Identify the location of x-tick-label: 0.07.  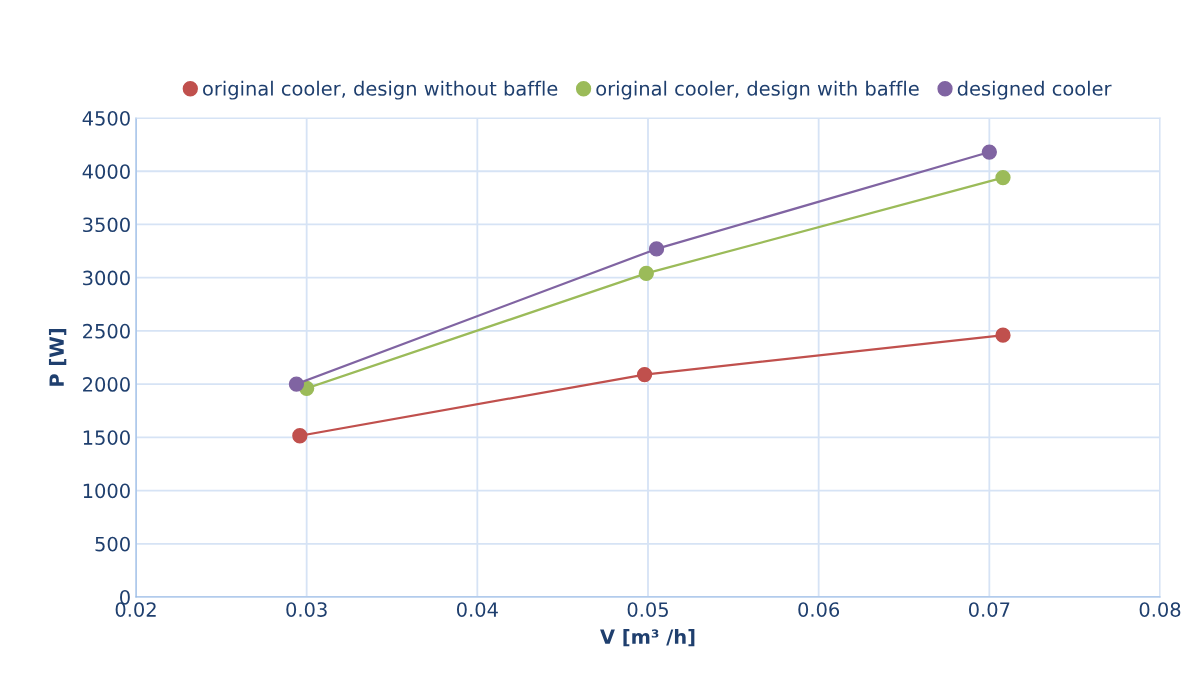
(989, 609).